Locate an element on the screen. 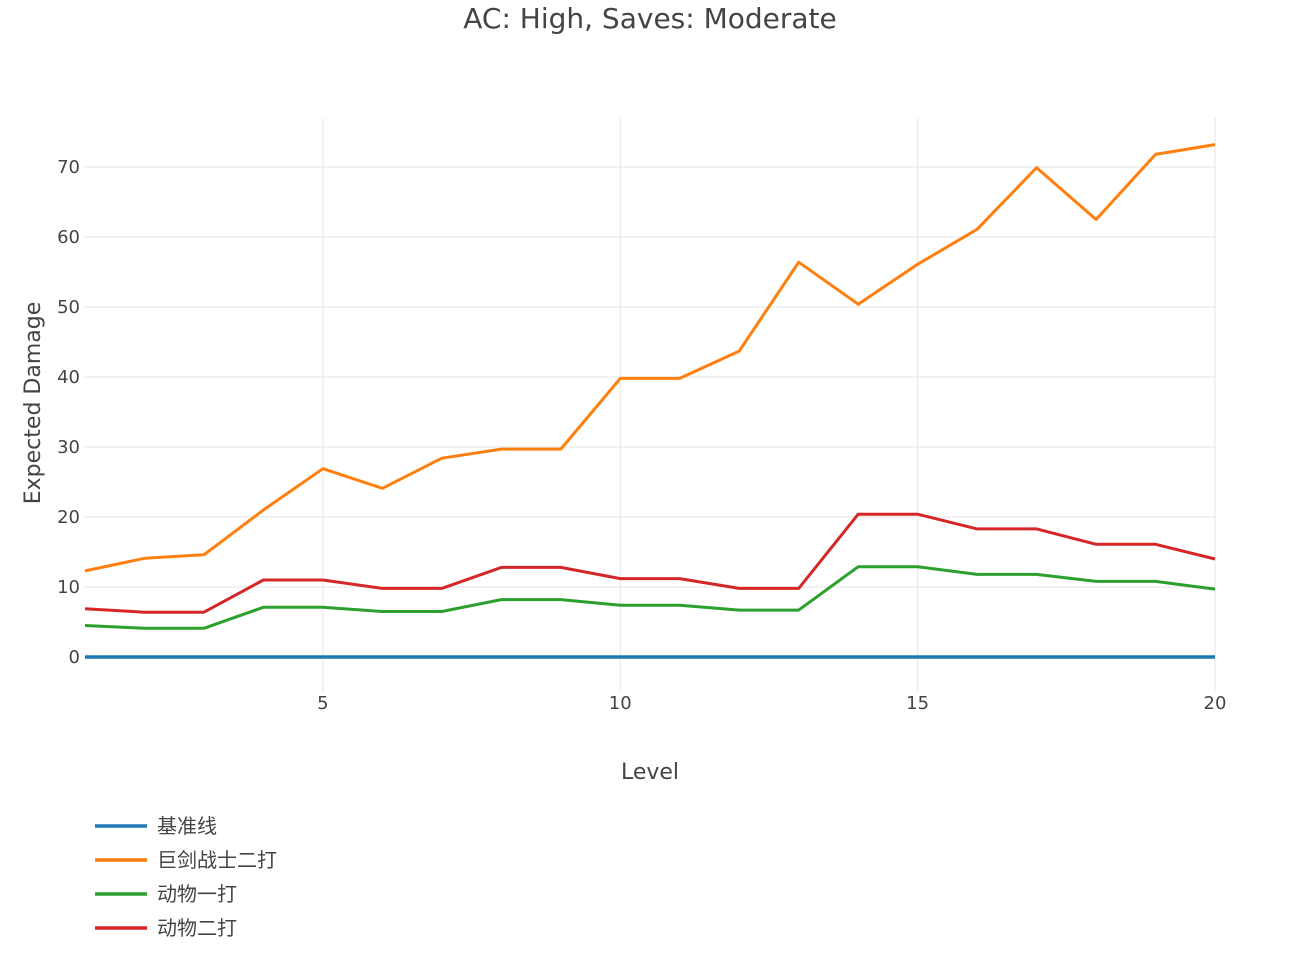 The height and width of the screenshot is (956, 1300). y-tick-label: 60 is located at coordinates (68, 237).